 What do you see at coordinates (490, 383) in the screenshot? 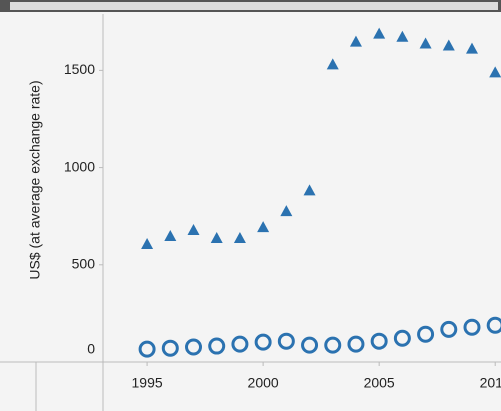
I see `x-tick-label: 2010` at bounding box center [490, 383].